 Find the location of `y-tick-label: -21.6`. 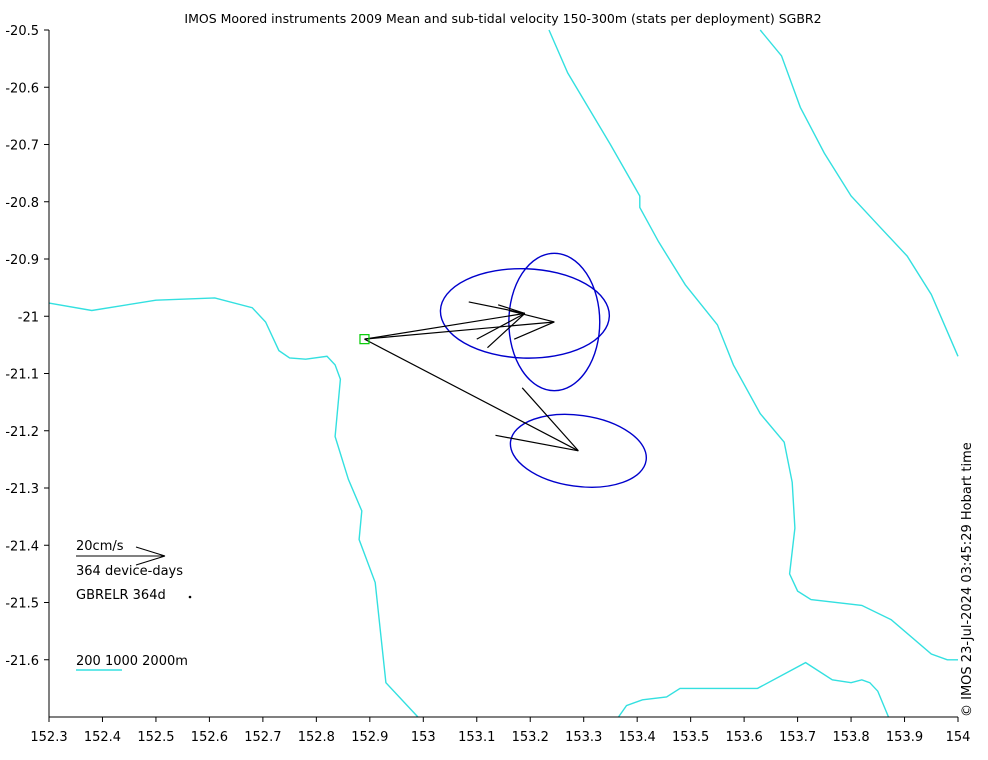

y-tick-label: -21.6 is located at coordinates (22, 661).